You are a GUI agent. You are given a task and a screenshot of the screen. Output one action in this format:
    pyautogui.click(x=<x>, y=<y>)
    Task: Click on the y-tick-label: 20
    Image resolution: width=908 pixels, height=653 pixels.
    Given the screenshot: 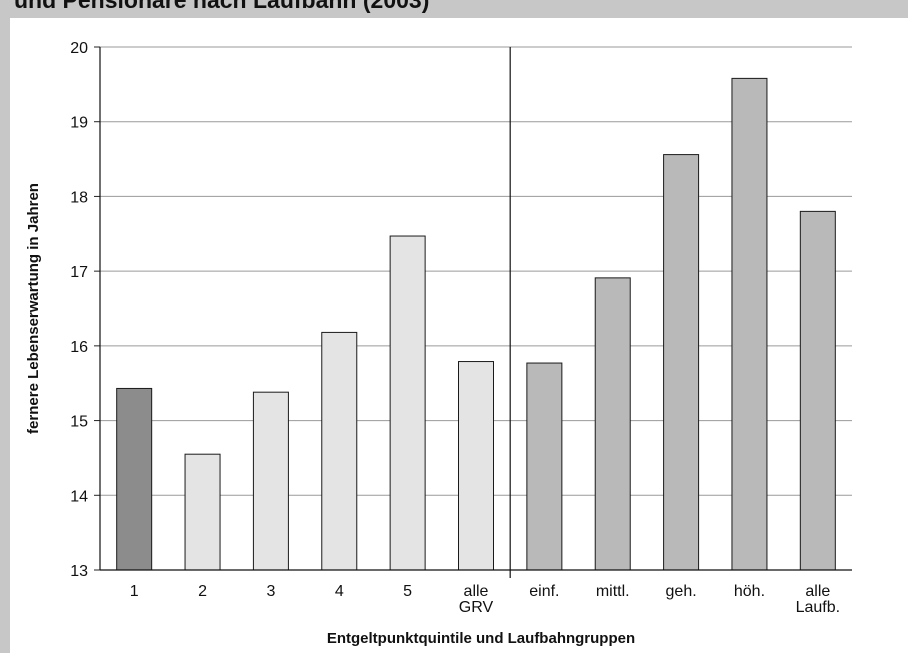 What is the action you would take?
    pyautogui.click(x=79, y=48)
    